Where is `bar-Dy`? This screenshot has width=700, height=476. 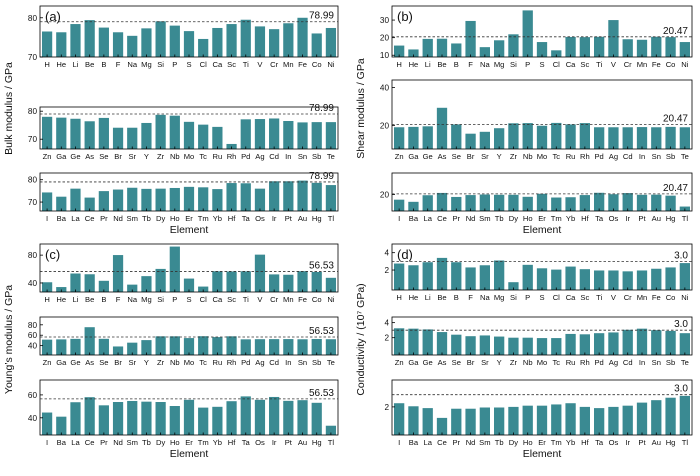 bar-Dy is located at coordinates (160, 199).